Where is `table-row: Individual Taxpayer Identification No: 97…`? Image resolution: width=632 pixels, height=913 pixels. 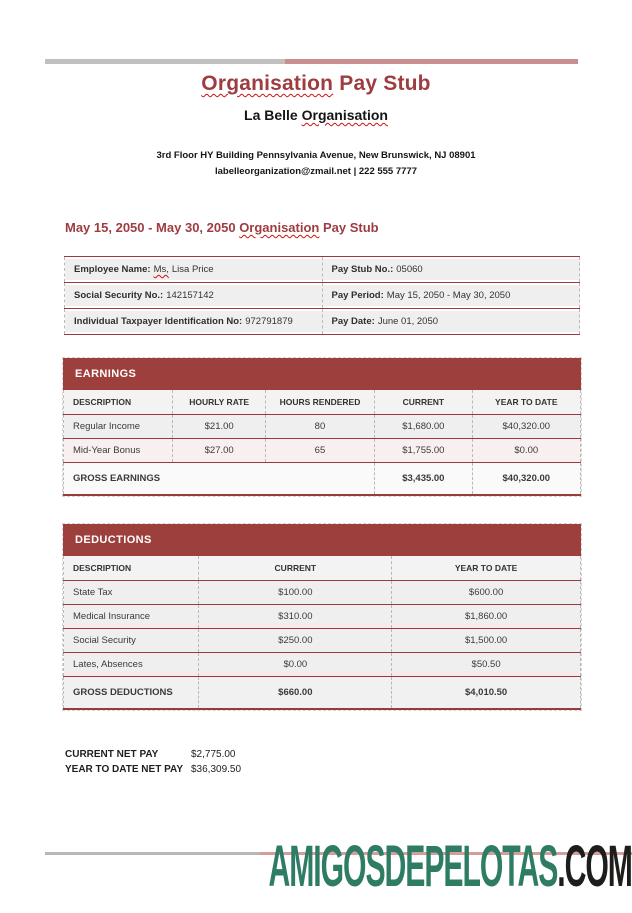 table-row: Individual Taxpayer Identification No: 97… is located at coordinates (322, 321).